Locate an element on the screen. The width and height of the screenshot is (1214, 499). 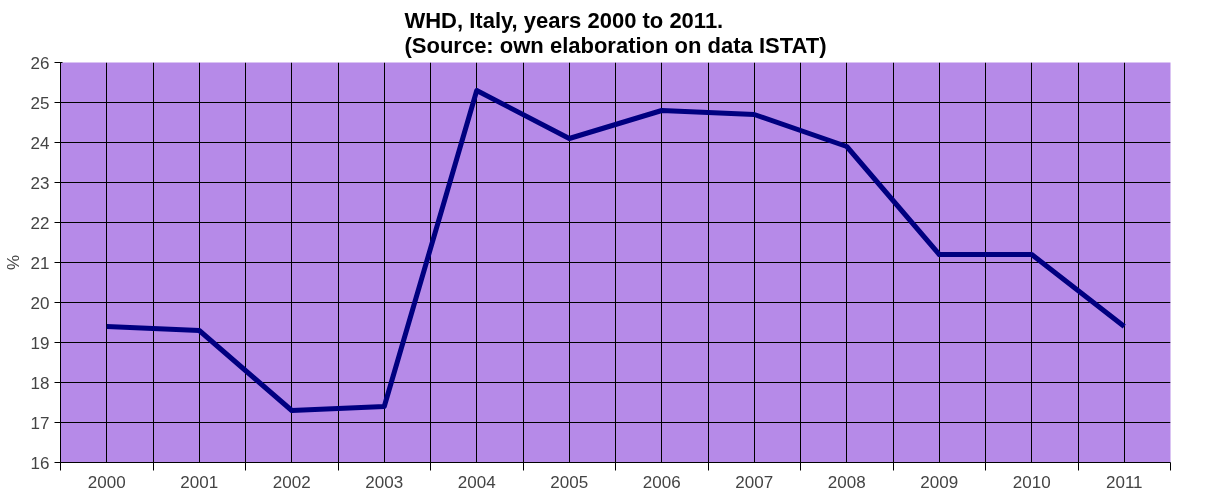
x-tick-label: 2001 is located at coordinates (199, 482).